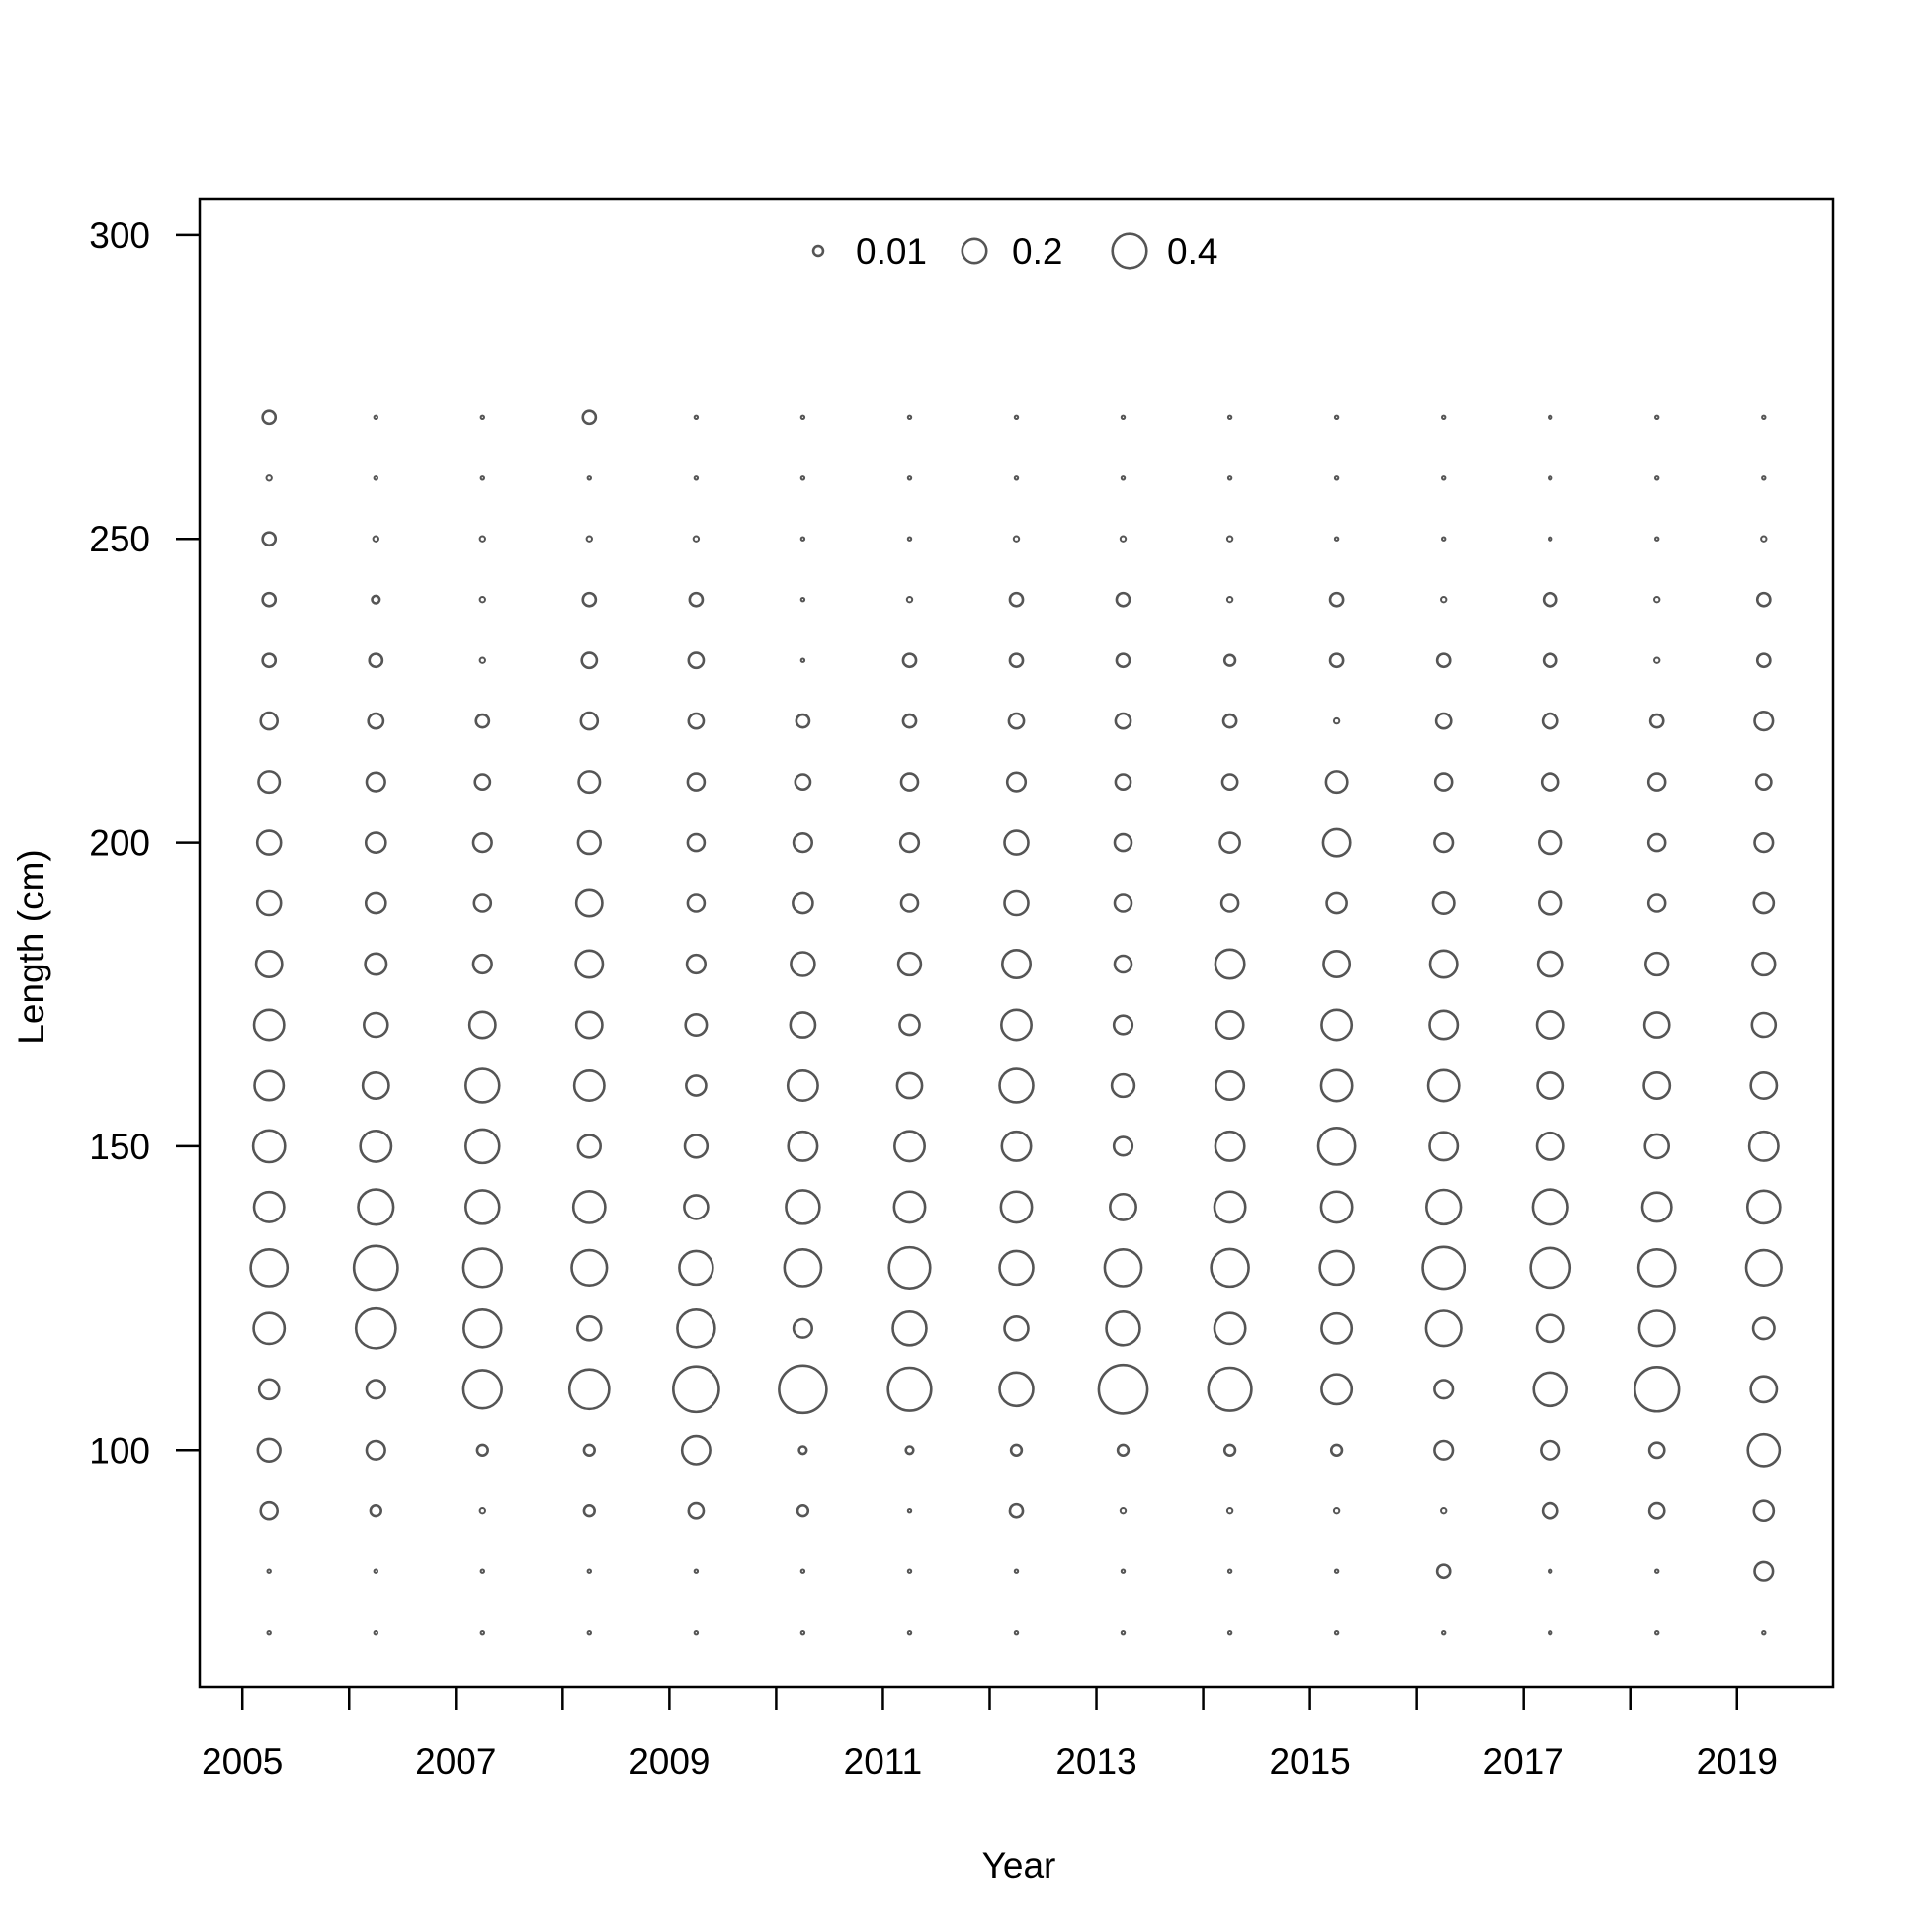 Image resolution: width=1927 pixels, height=1932 pixels. I want to click on legend-label: 0.01, so click(891, 251).